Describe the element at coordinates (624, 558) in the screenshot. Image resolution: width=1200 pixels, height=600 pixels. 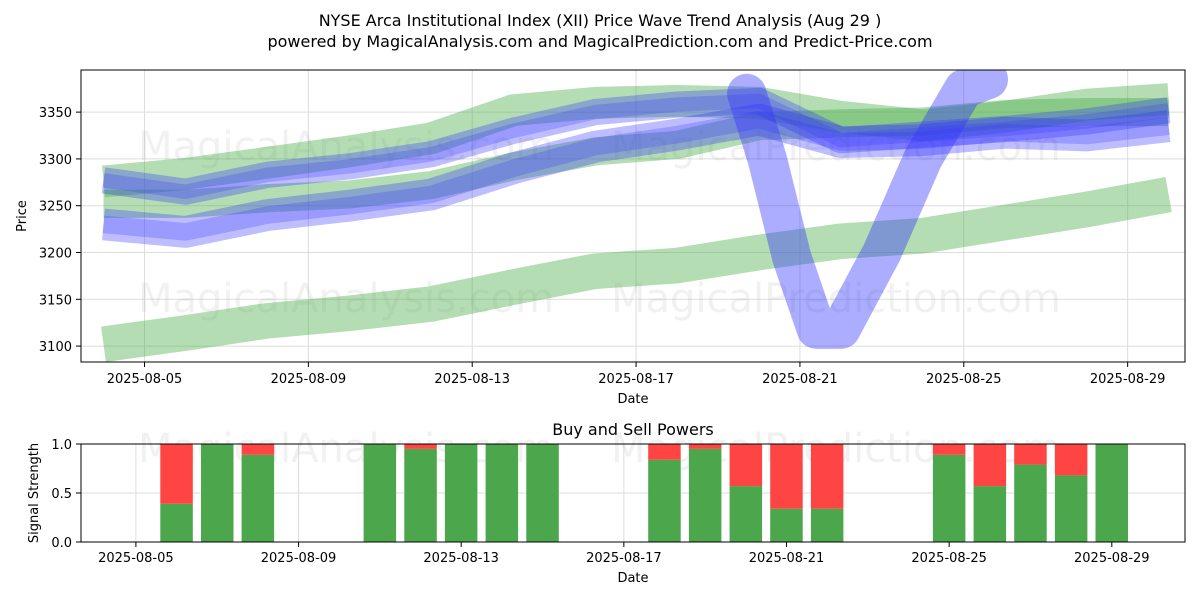
I see `signal-x-tick-3: 2025-08-17` at that location.